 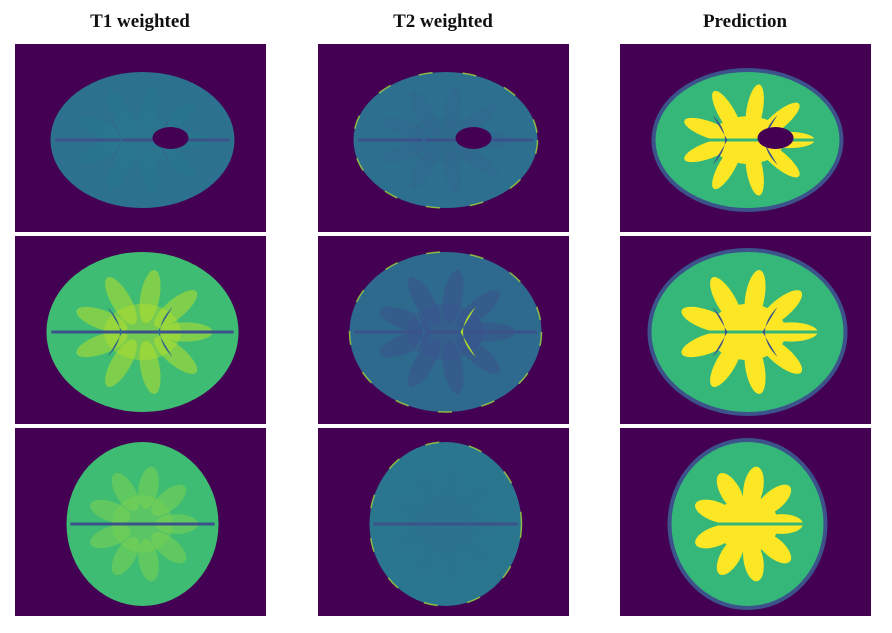 What do you see at coordinates (745, 21) in the screenshot?
I see `column-title: Prediction` at bounding box center [745, 21].